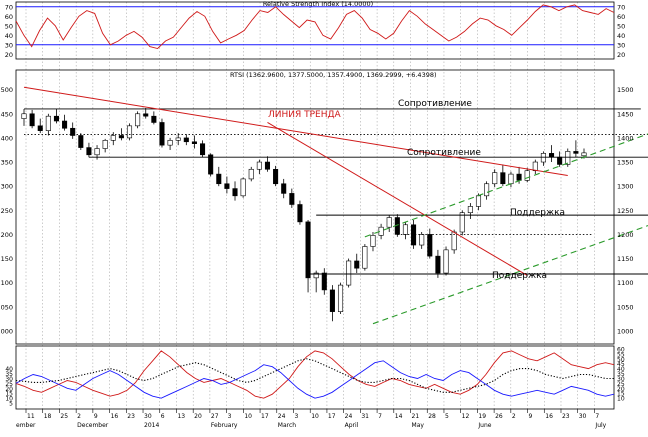 The image size is (648, 437). Describe the element at coordinates (621, 384) in the screenshot. I see `dmi-right-tick-label: 25` at that location.